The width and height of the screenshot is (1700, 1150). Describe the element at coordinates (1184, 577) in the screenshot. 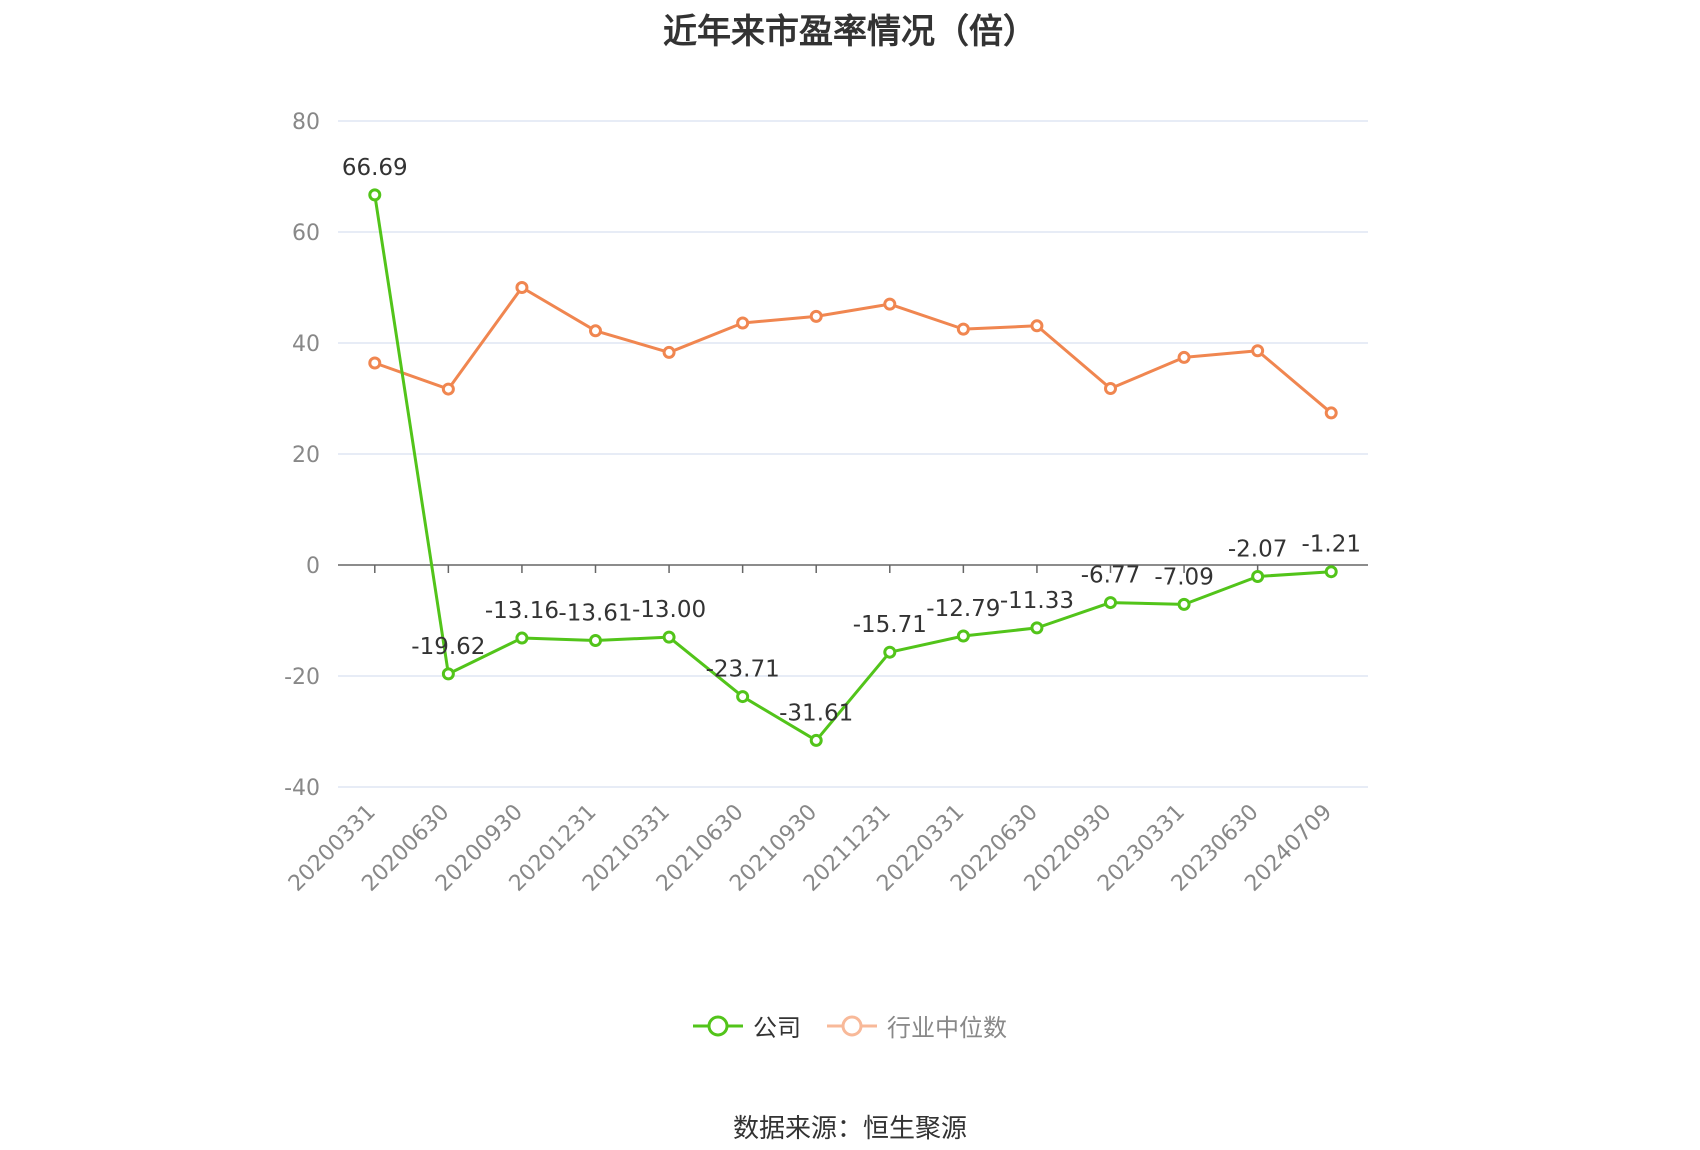

I see `data-label-company: -7.09` at that location.